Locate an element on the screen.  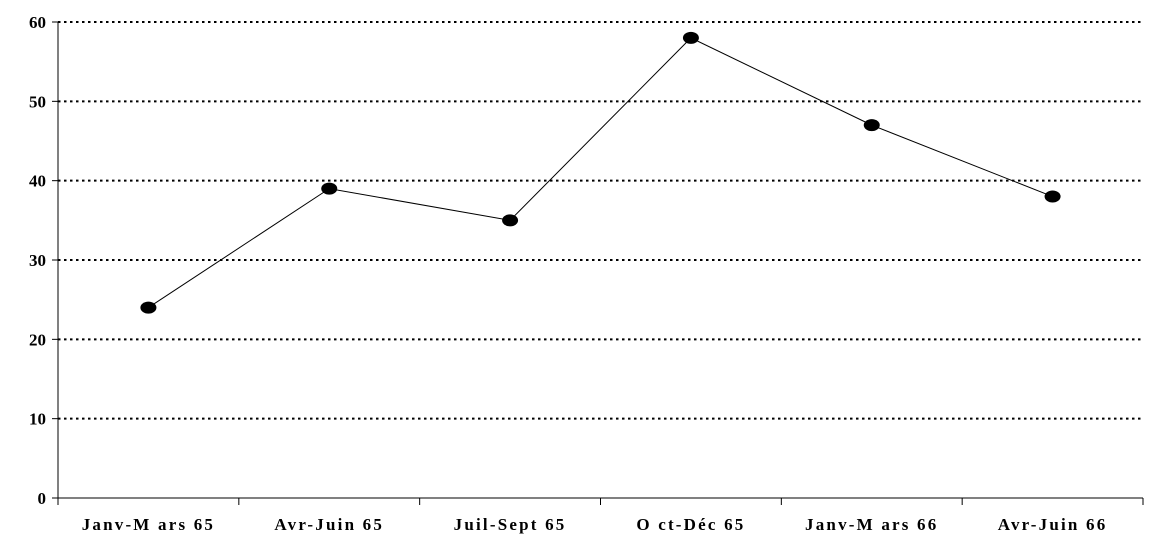
x-tick-label-0: Janv-M ars 65 is located at coordinates (148, 524).